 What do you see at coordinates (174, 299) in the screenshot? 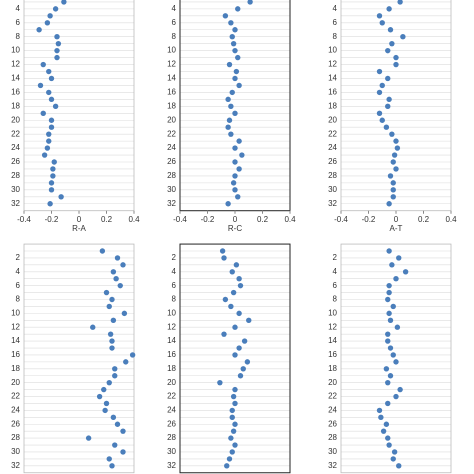
I see `y-tick-label: 8` at bounding box center [174, 299].